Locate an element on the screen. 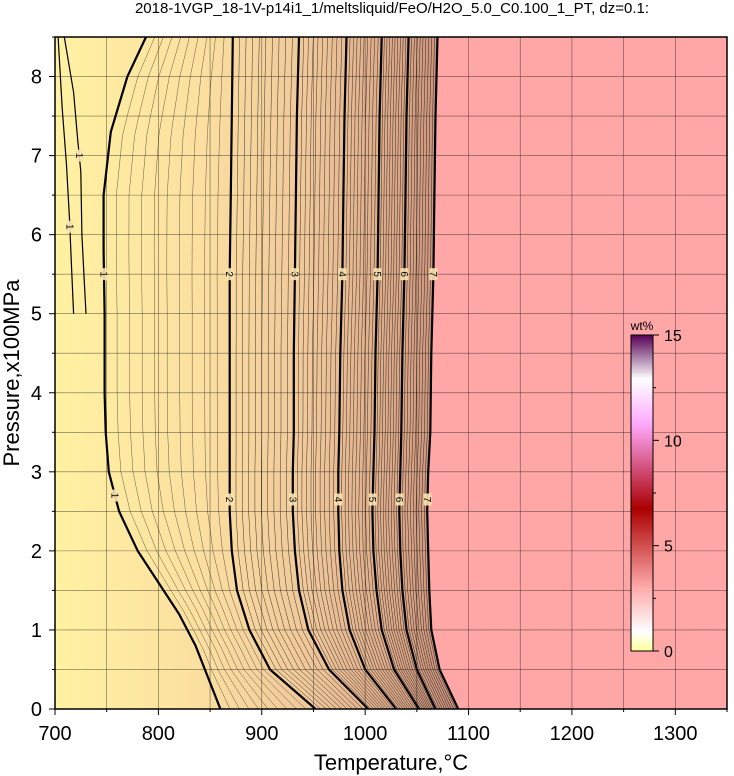 This screenshot has width=734, height=776. colorbar-gradient is located at coordinates (642, 493).